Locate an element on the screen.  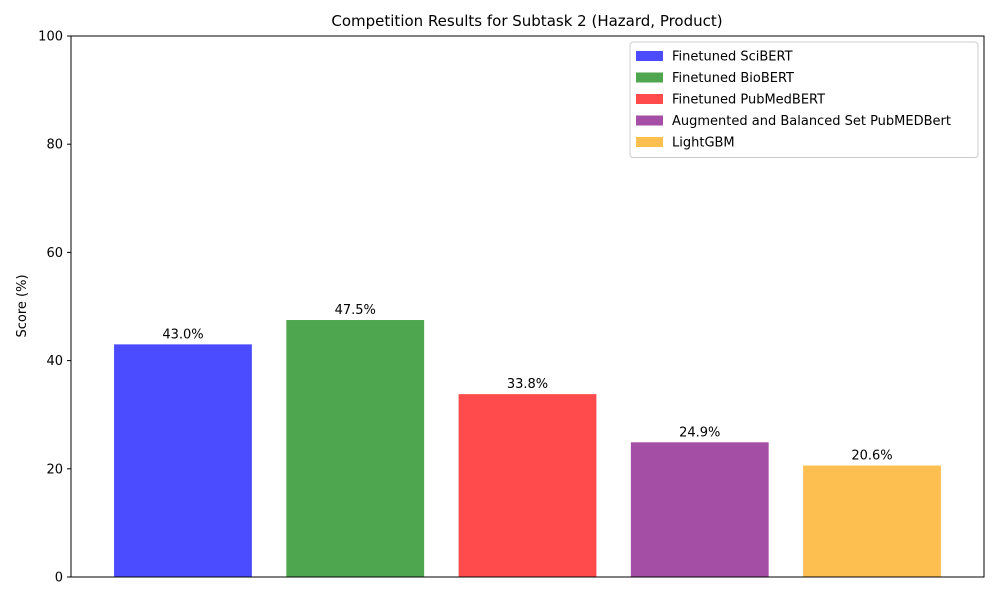
y-tick-label: 60 is located at coordinates (54, 253).